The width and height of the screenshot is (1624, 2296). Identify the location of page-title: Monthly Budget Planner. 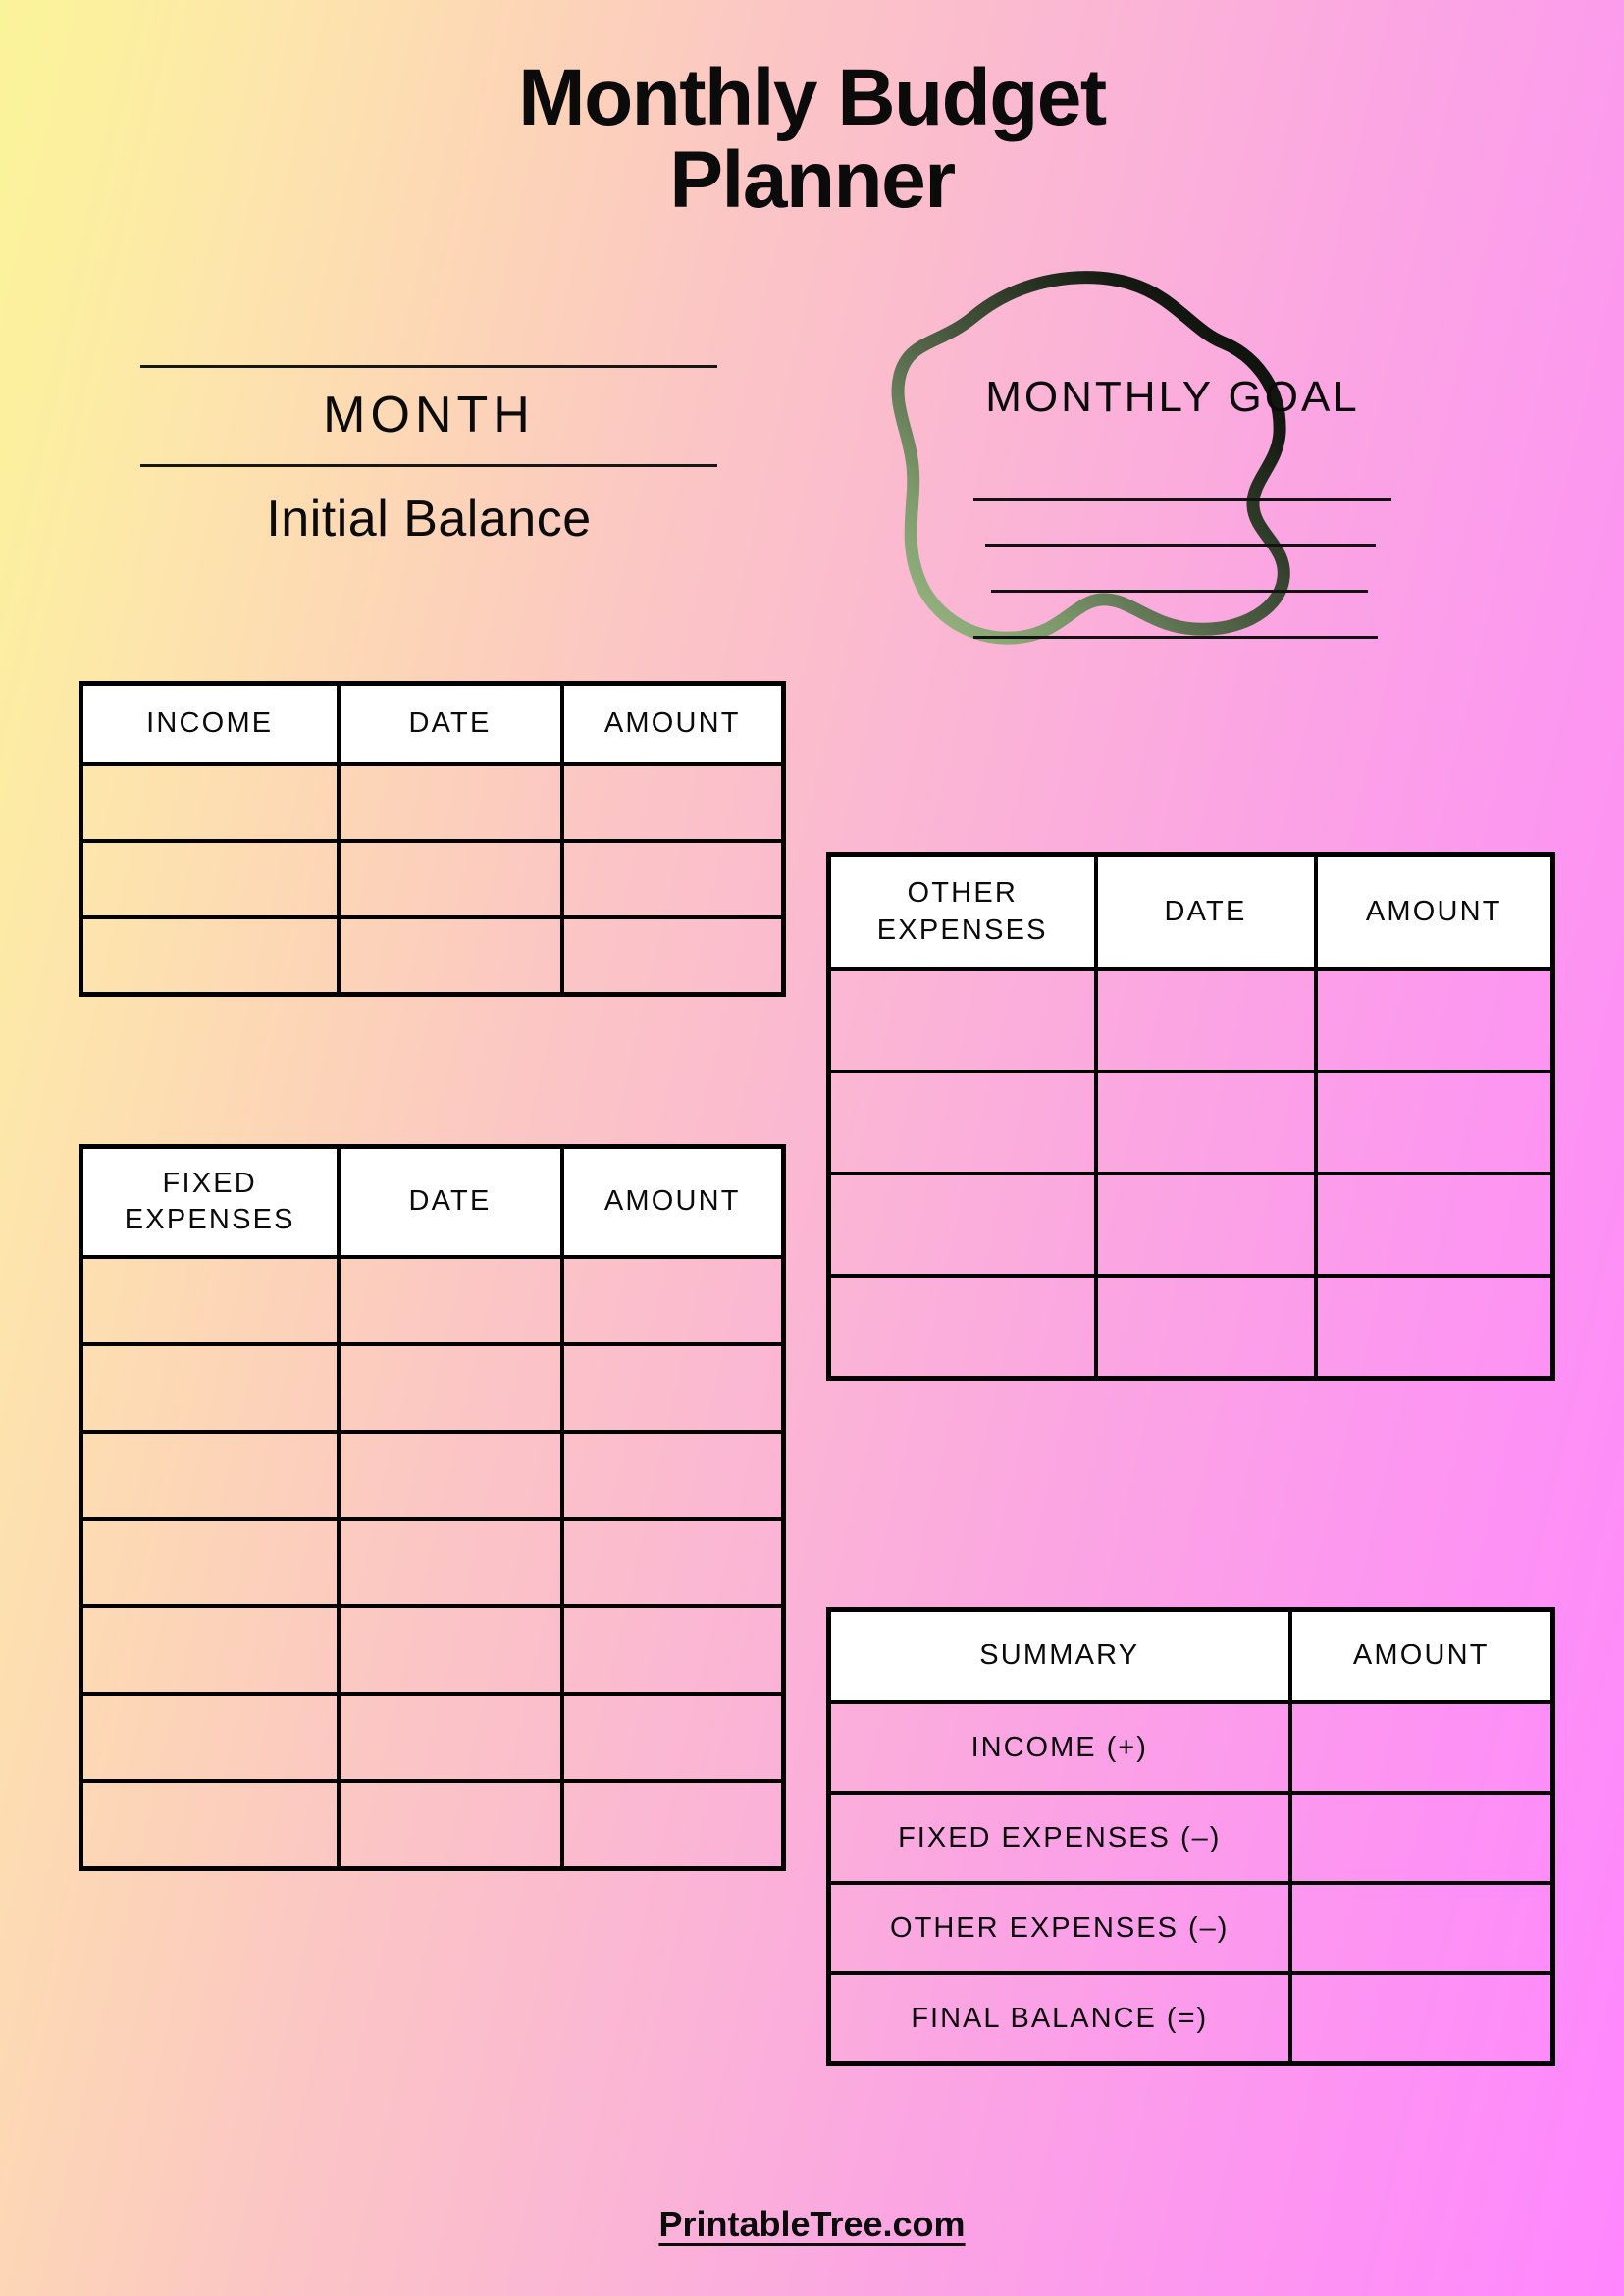
(812, 139).